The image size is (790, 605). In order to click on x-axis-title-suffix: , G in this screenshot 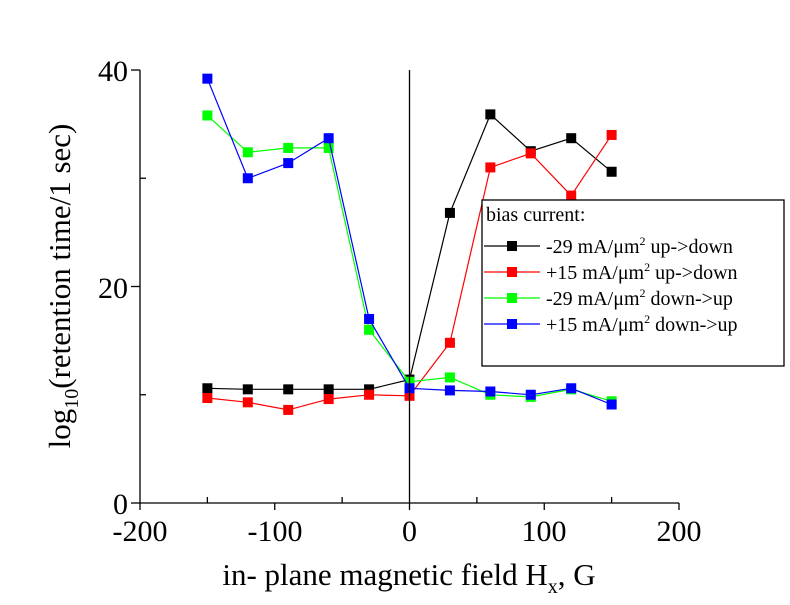, I will do `click(577, 574)`.